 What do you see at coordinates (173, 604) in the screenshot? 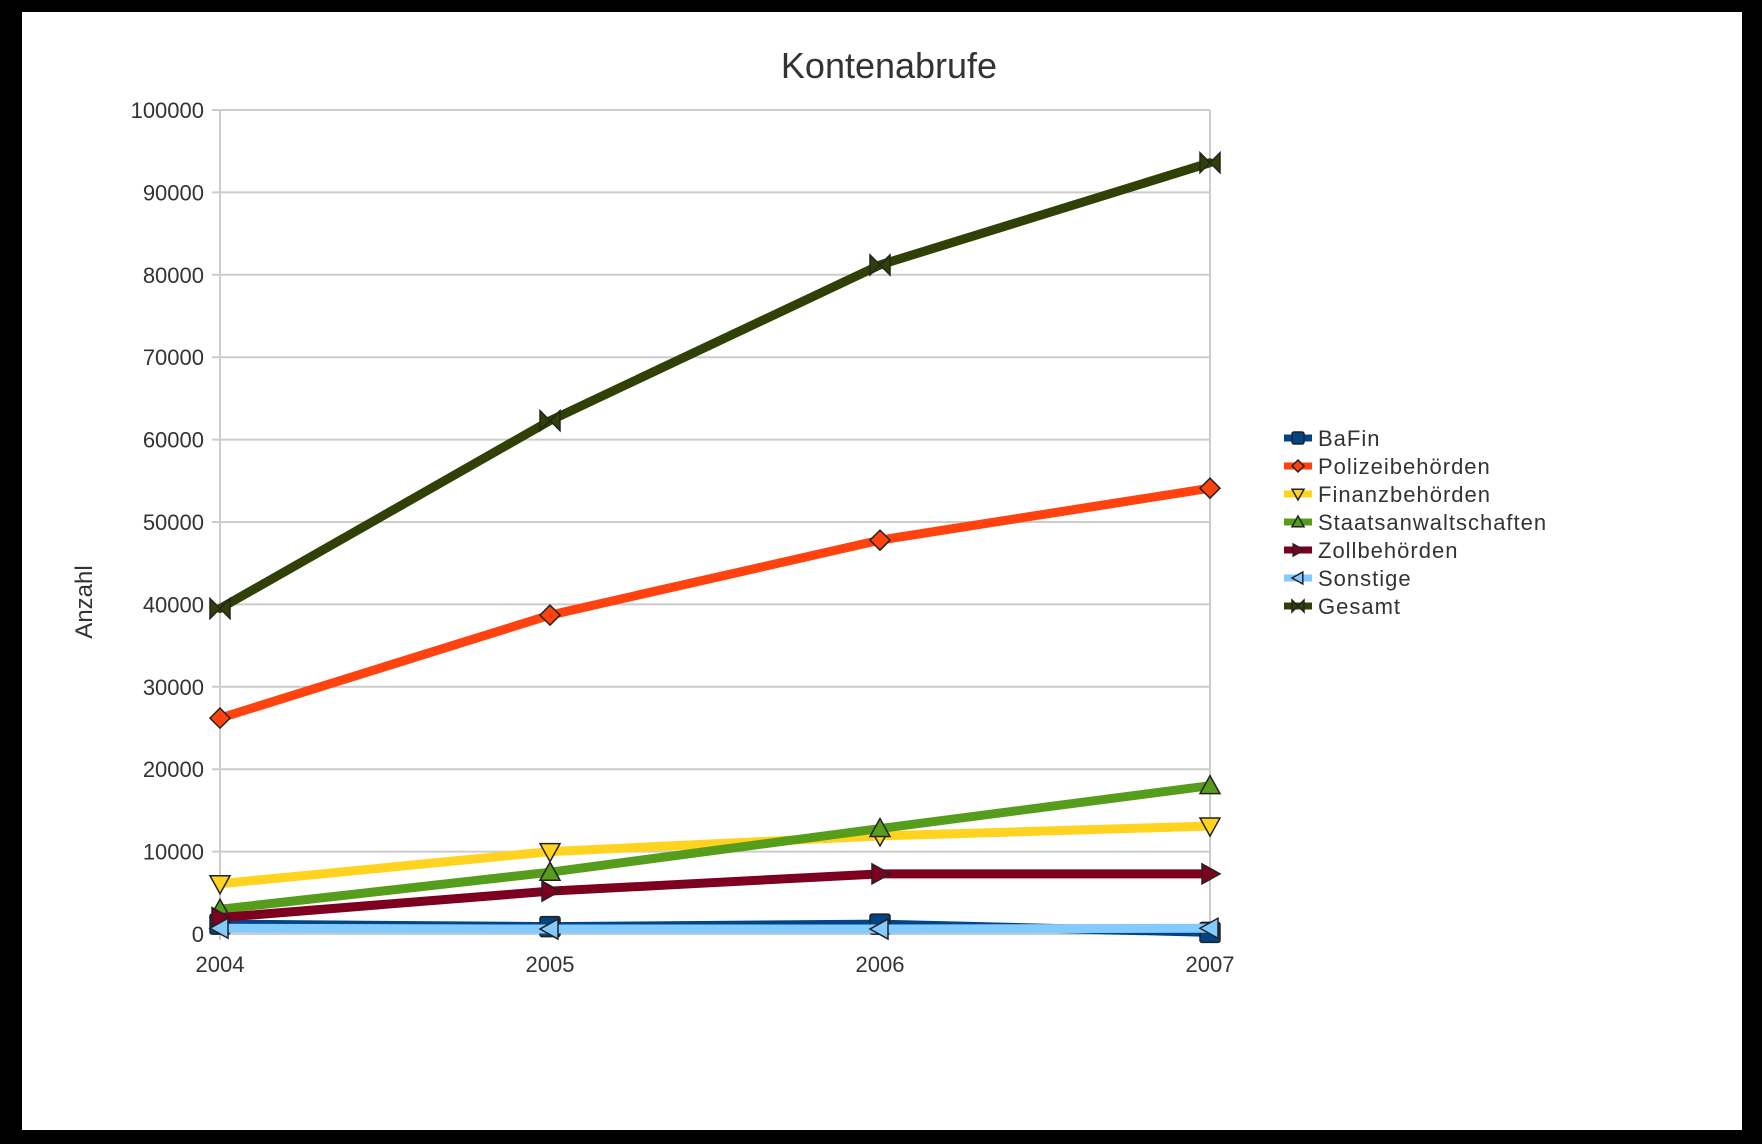
I see `y-tick-label: 40000` at bounding box center [173, 604].